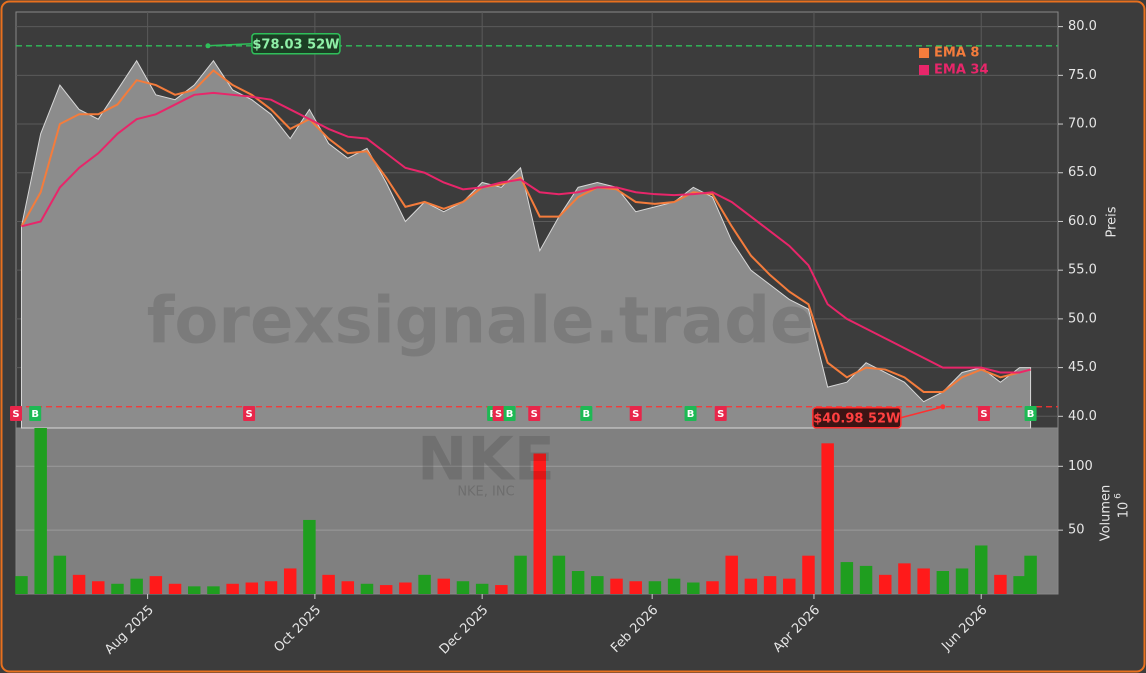 The image size is (1146, 673). What do you see at coordinates (1082, 221) in the screenshot?
I see `y-tick-label: 60.0` at bounding box center [1082, 221].